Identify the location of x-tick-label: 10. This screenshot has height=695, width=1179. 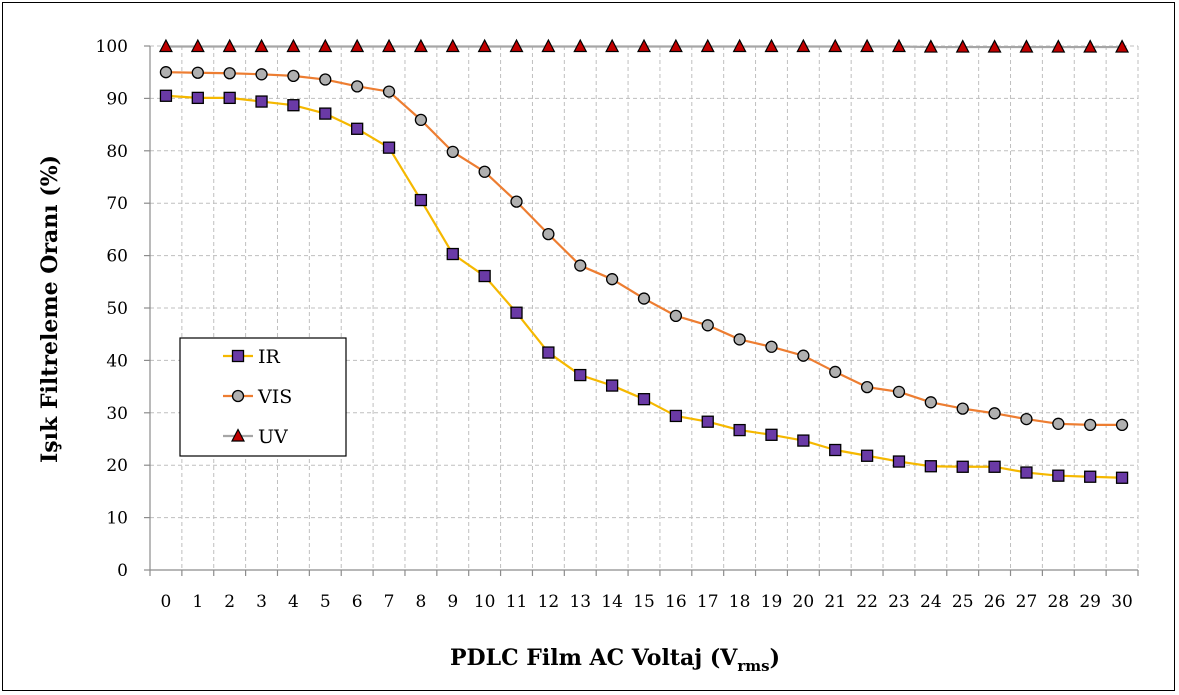
(485, 602).